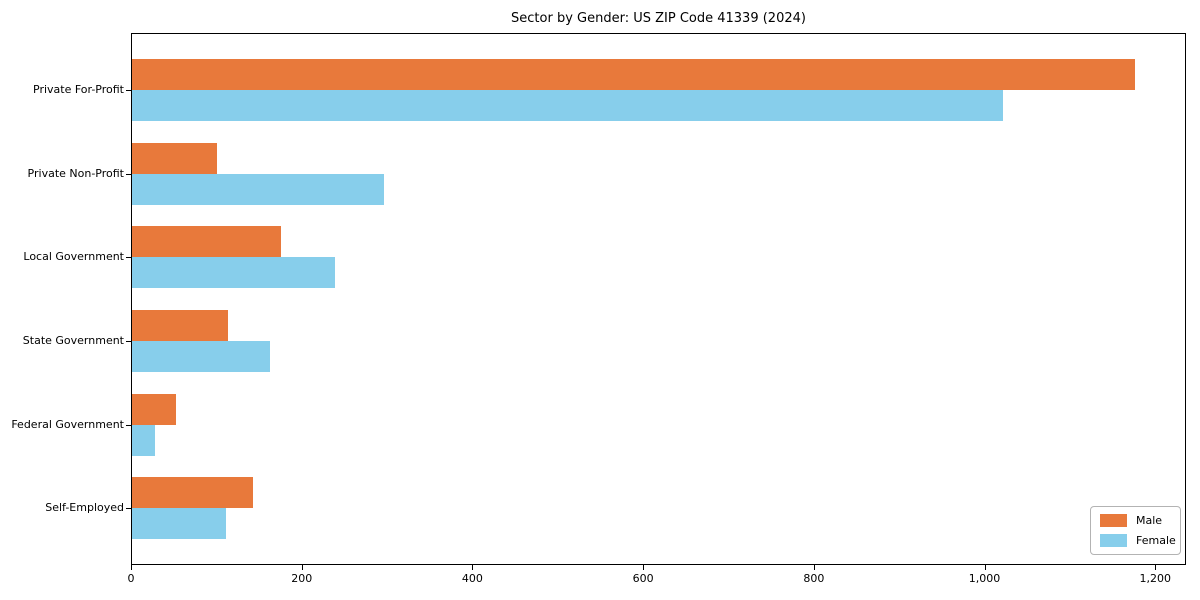 This screenshot has width=1200, height=600. Describe the element at coordinates (128, 425) in the screenshot. I see `y-tick-federal-government` at that location.